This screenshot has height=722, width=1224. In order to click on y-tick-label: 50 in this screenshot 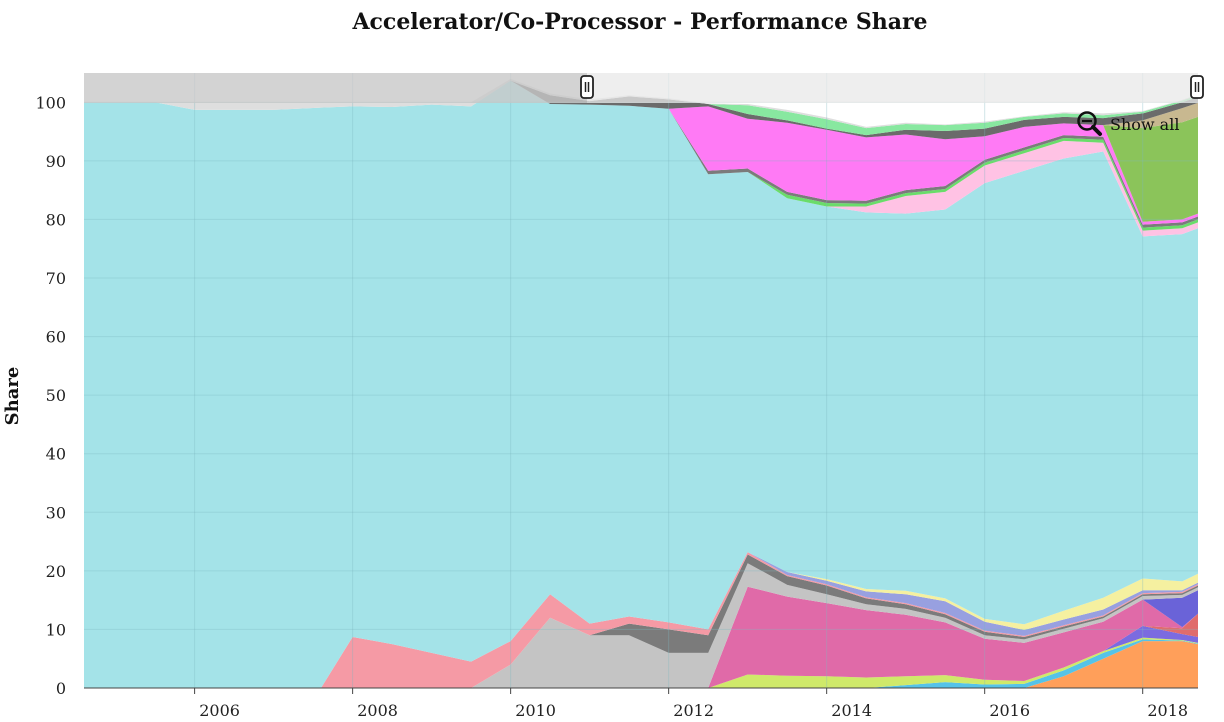, I will do `click(56, 395)`.